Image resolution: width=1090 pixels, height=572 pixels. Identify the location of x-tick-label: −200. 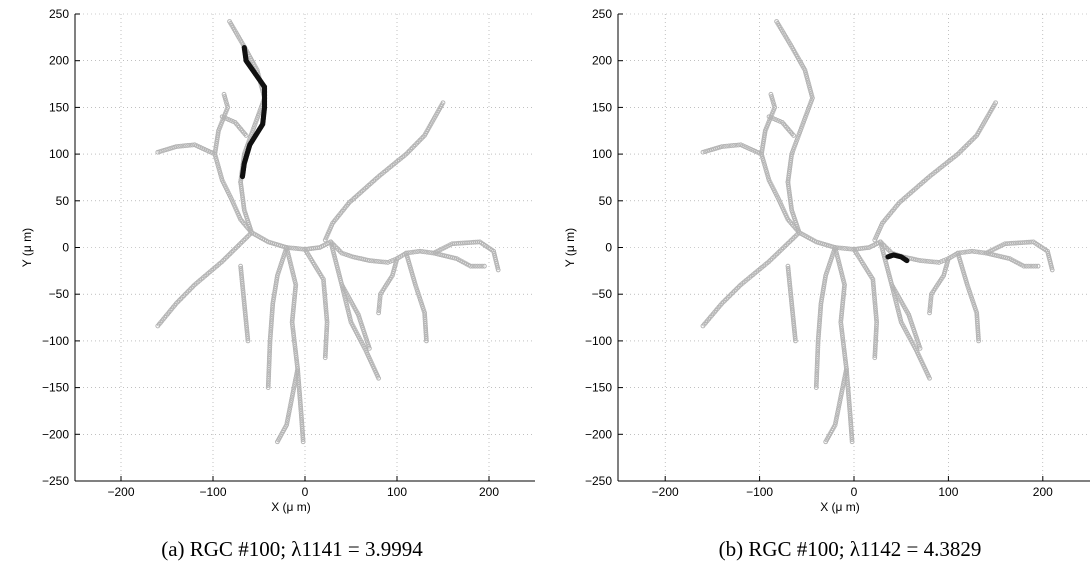
(120, 492).